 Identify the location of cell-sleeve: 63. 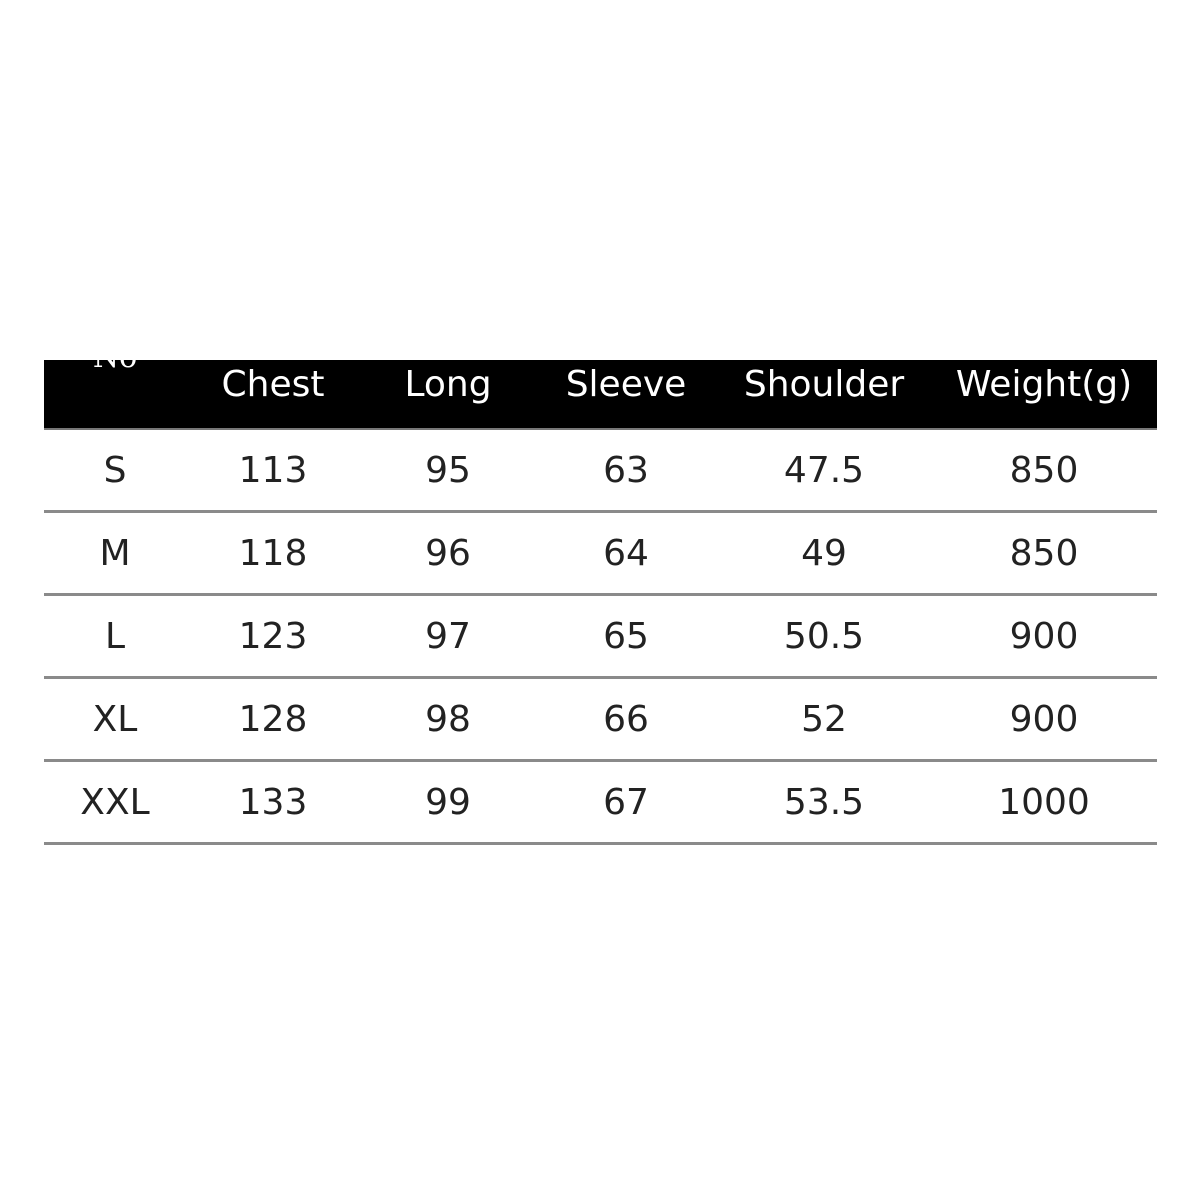
(626, 470).